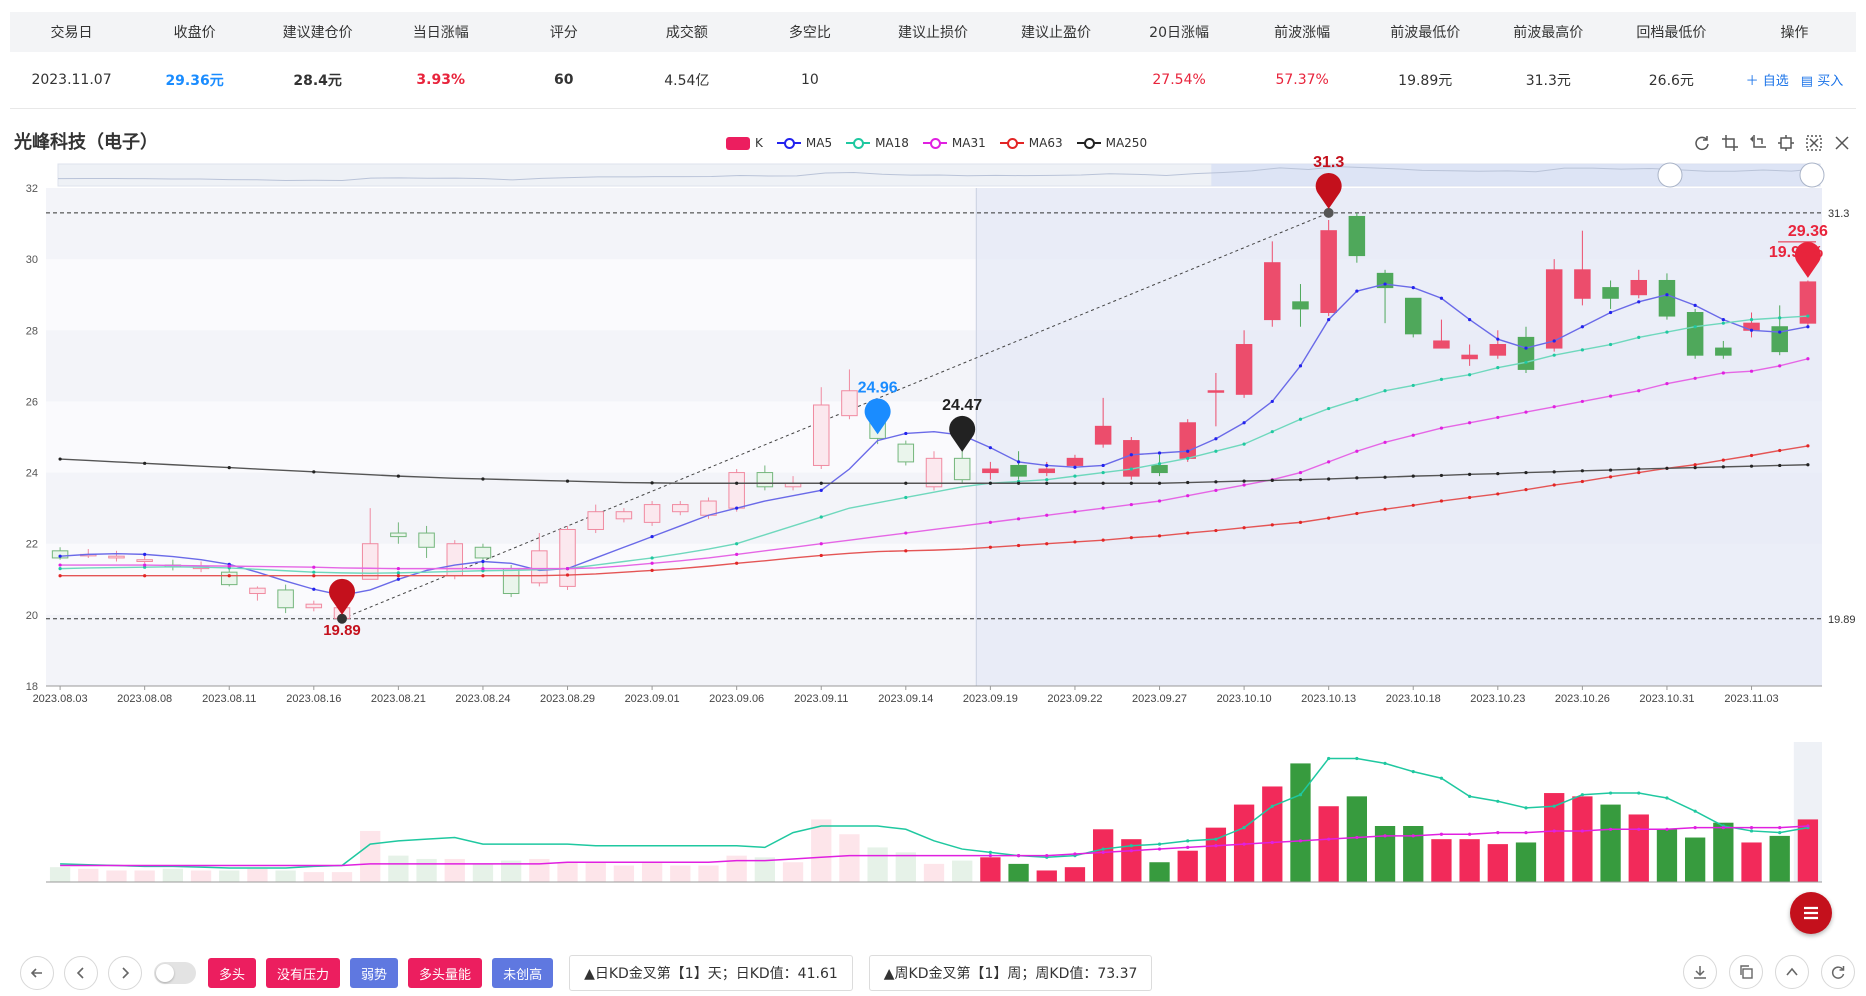 The height and width of the screenshot is (996, 1866). What do you see at coordinates (523, 973) in the screenshot?
I see `tag-no-new-high: 未创高` at bounding box center [523, 973].